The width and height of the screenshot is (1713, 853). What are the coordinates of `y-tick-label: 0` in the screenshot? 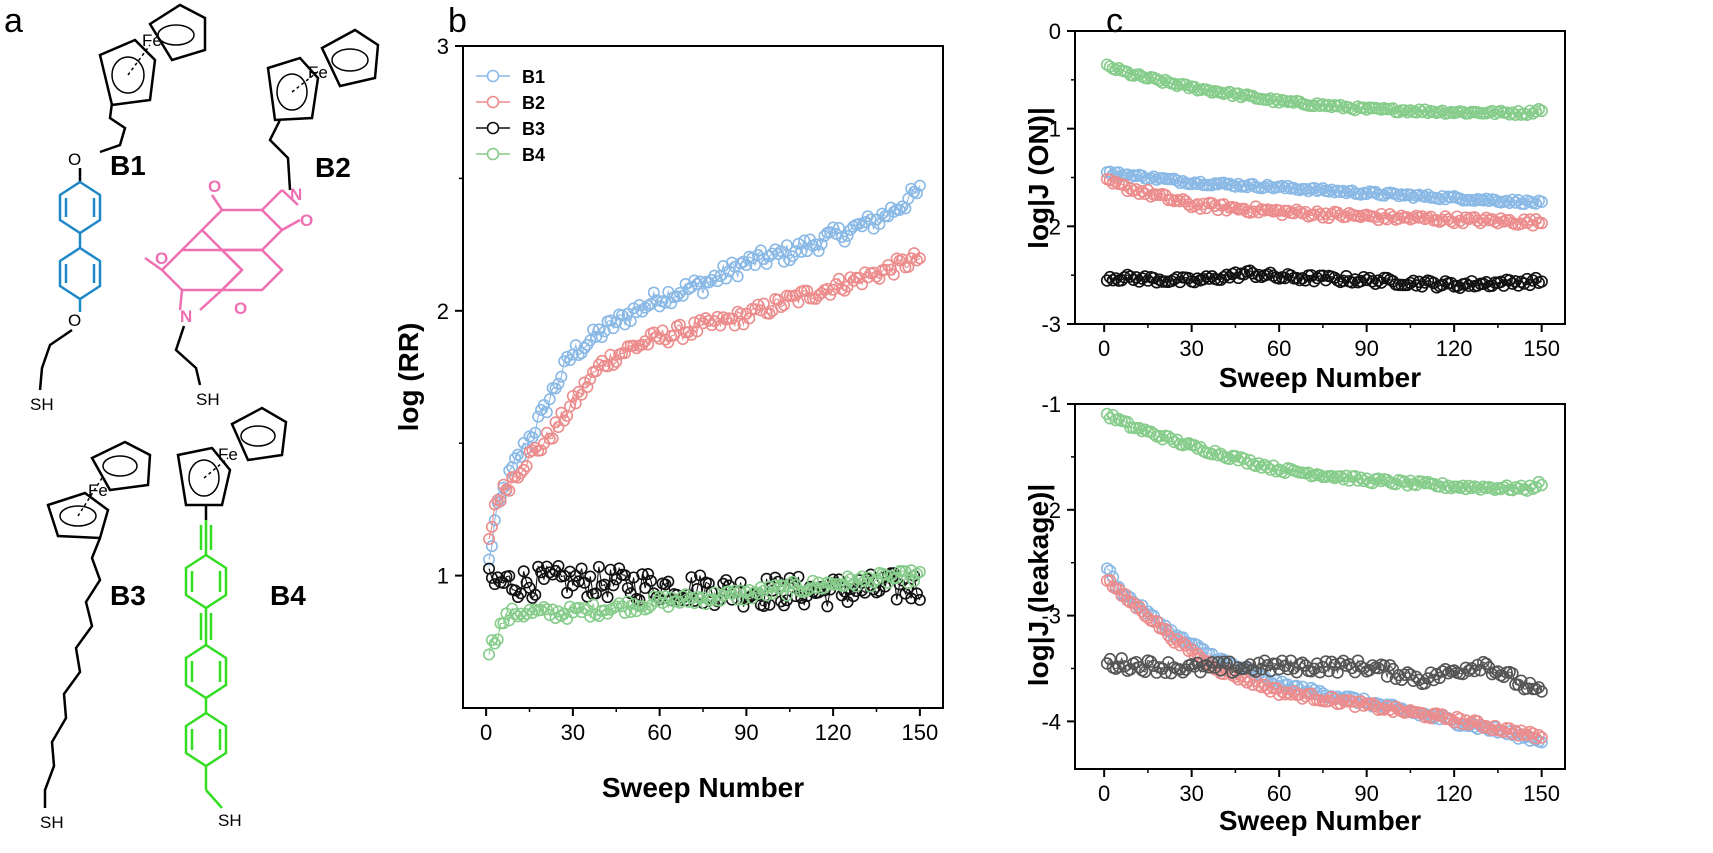 It's located at (1055, 31).